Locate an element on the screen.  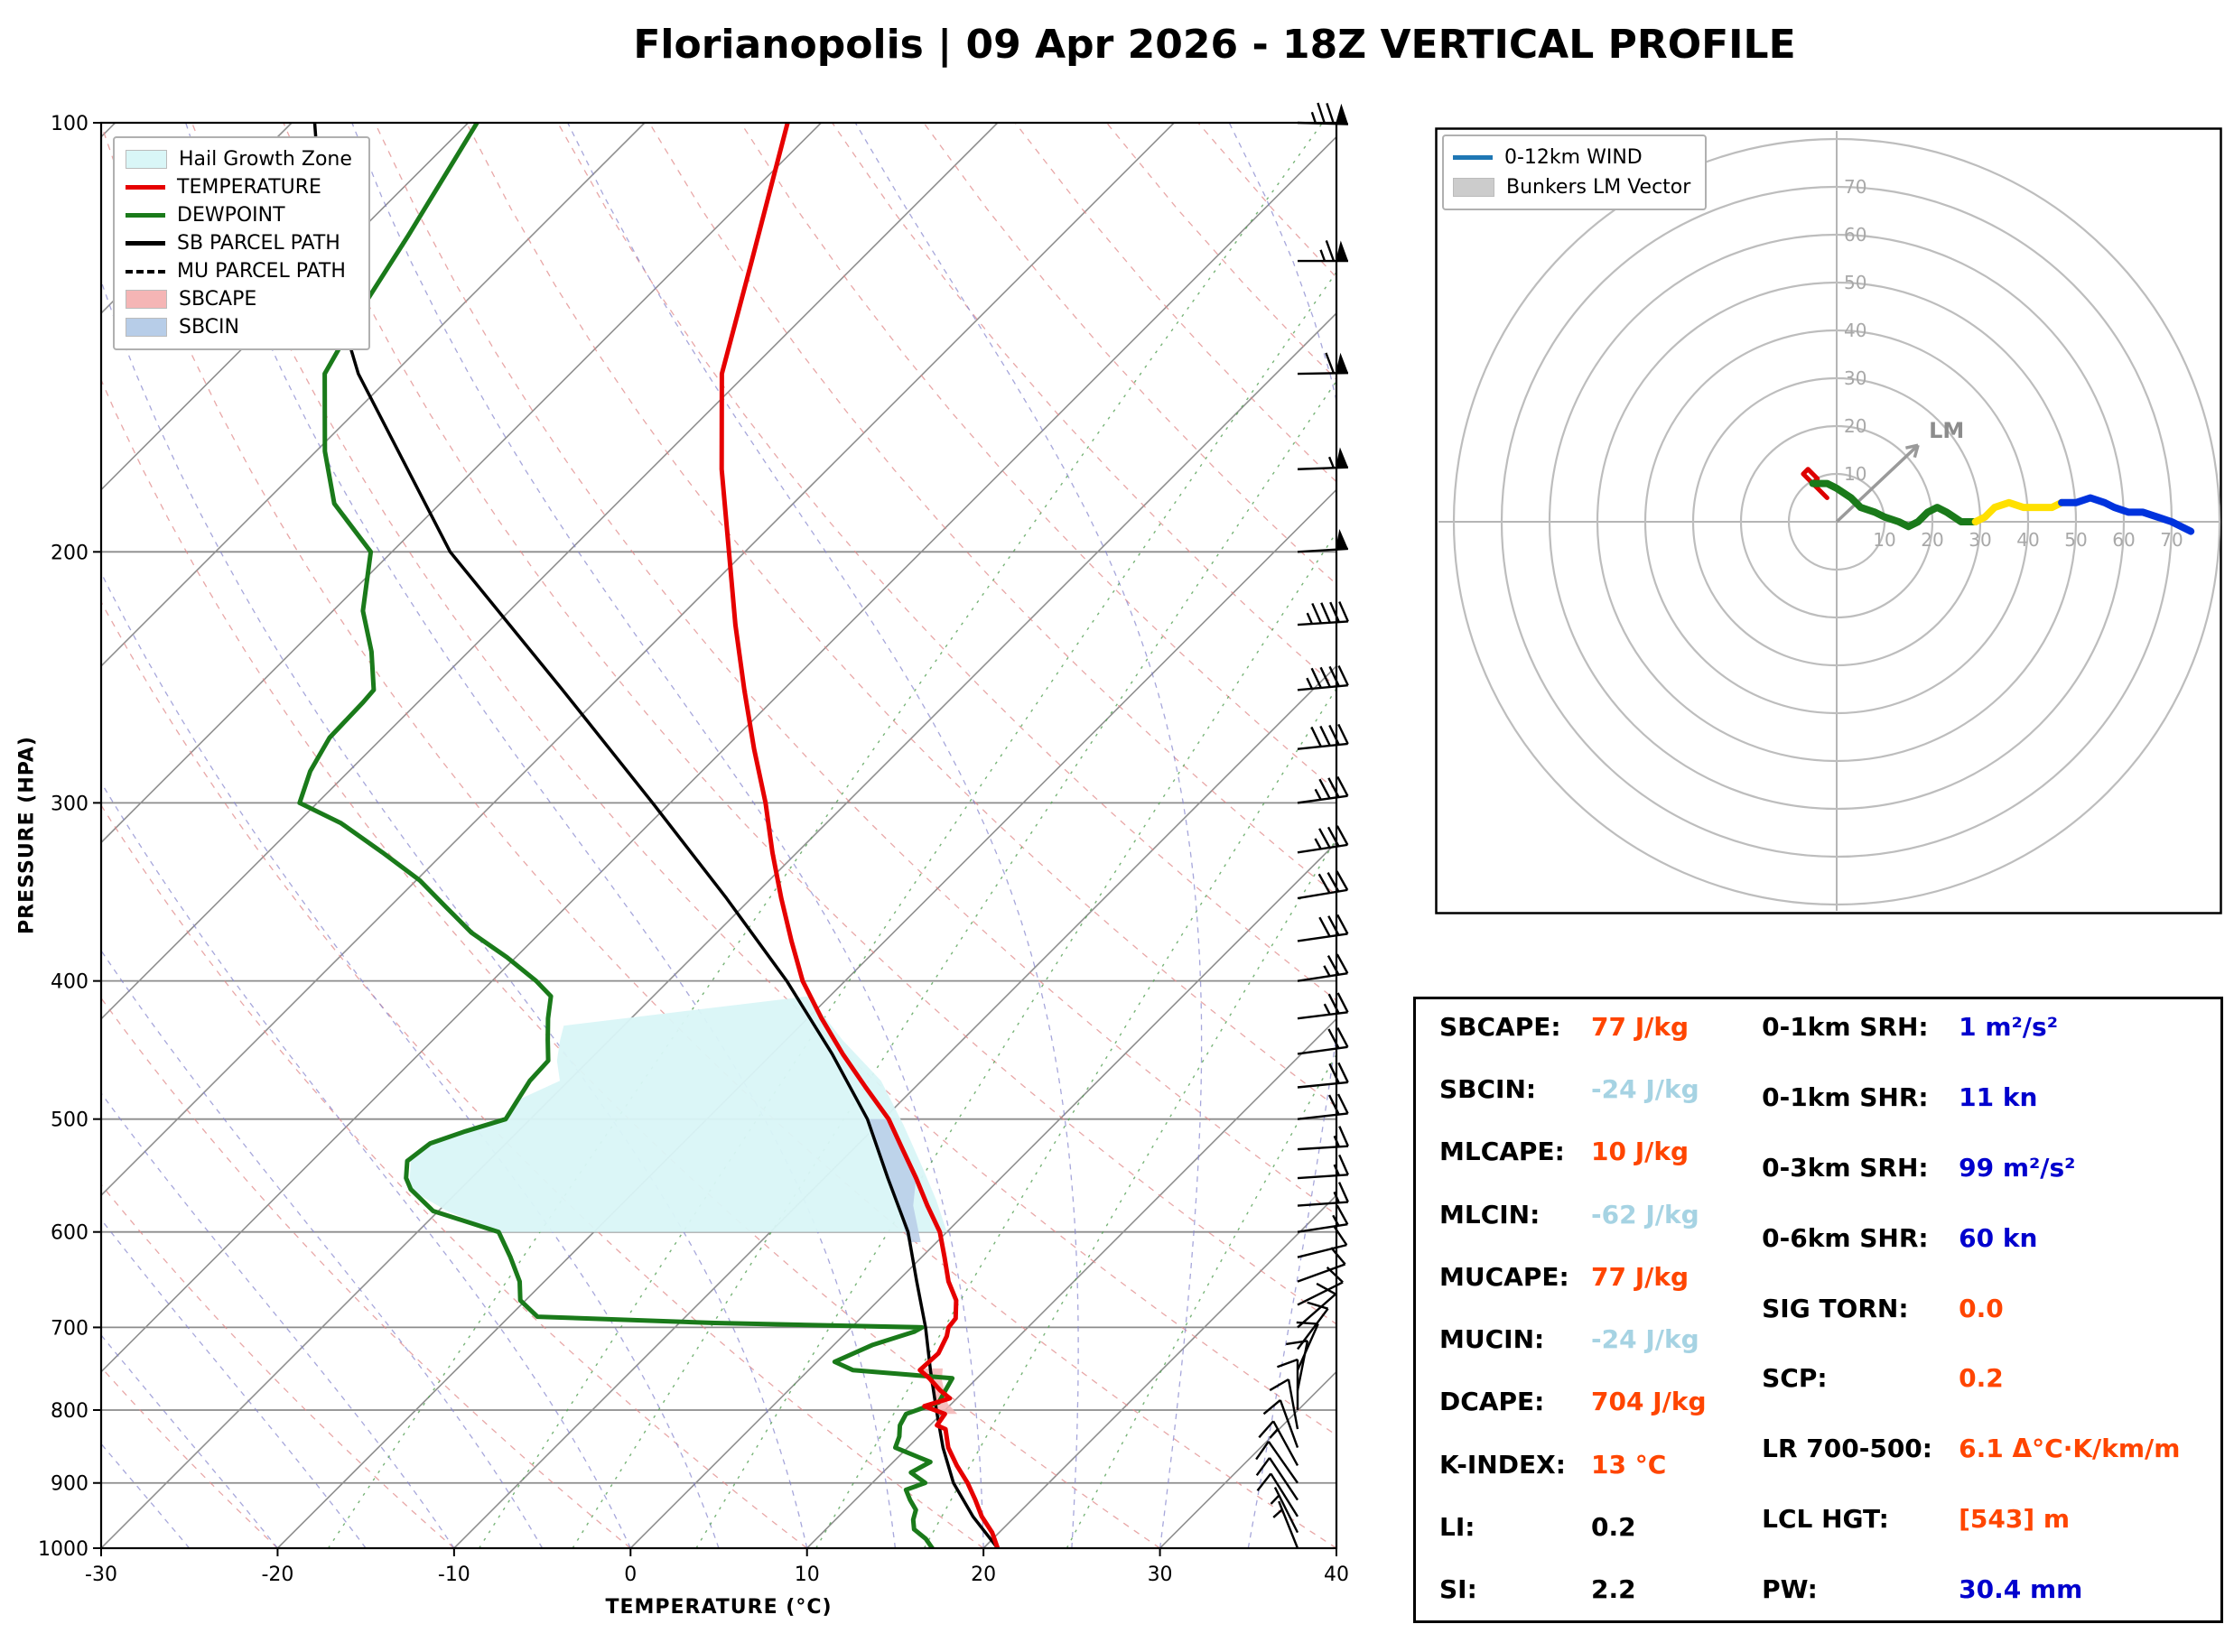
svg-text: 400 is located at coordinates (69, 982).